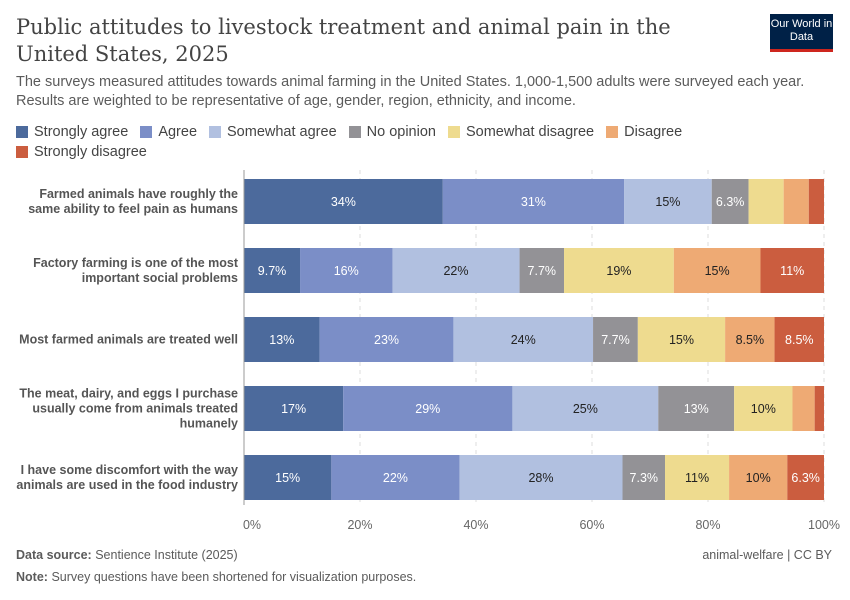 The image size is (850, 600). I want to click on data-label: 9.7%, so click(272, 271).